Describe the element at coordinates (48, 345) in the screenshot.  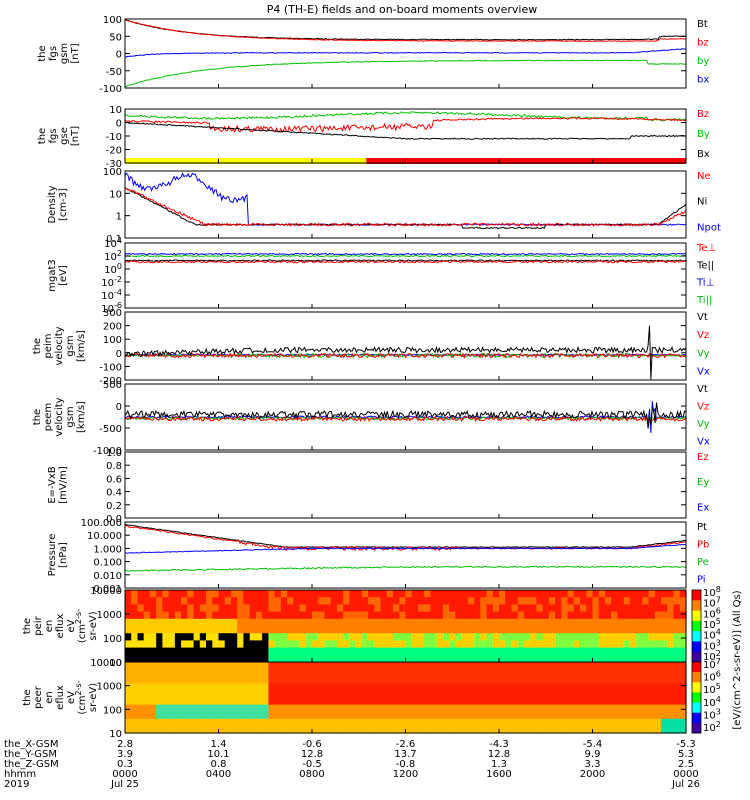
I see `y-axis-label: peim` at that location.